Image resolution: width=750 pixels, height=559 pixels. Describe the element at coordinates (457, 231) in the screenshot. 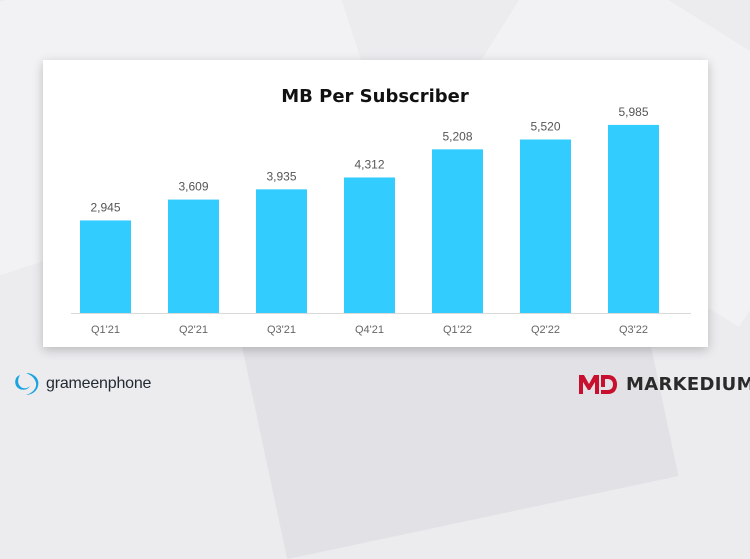

I see `bar-Q1'22` at that location.